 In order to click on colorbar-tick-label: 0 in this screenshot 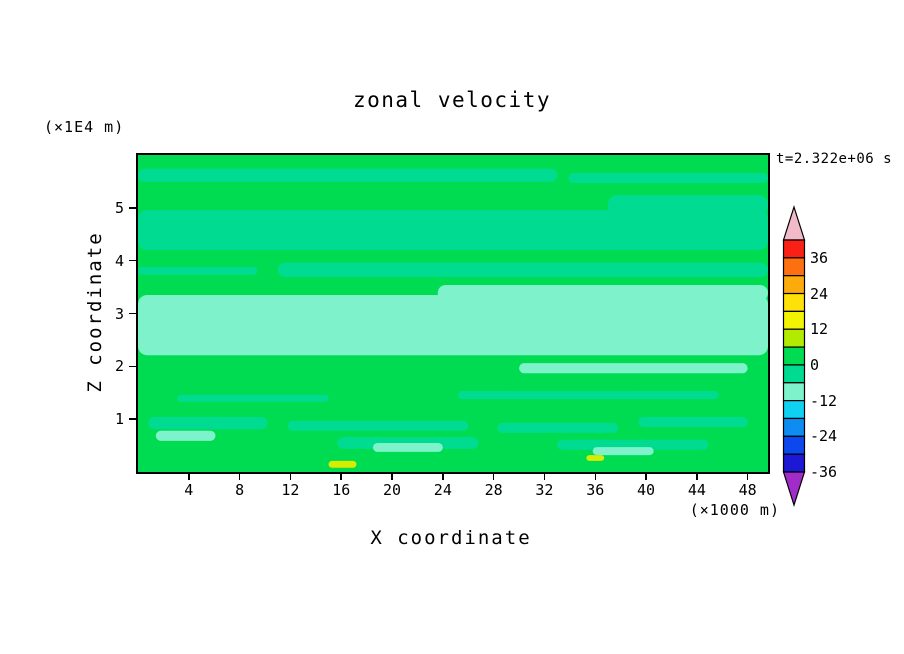, I will do `click(815, 364)`.